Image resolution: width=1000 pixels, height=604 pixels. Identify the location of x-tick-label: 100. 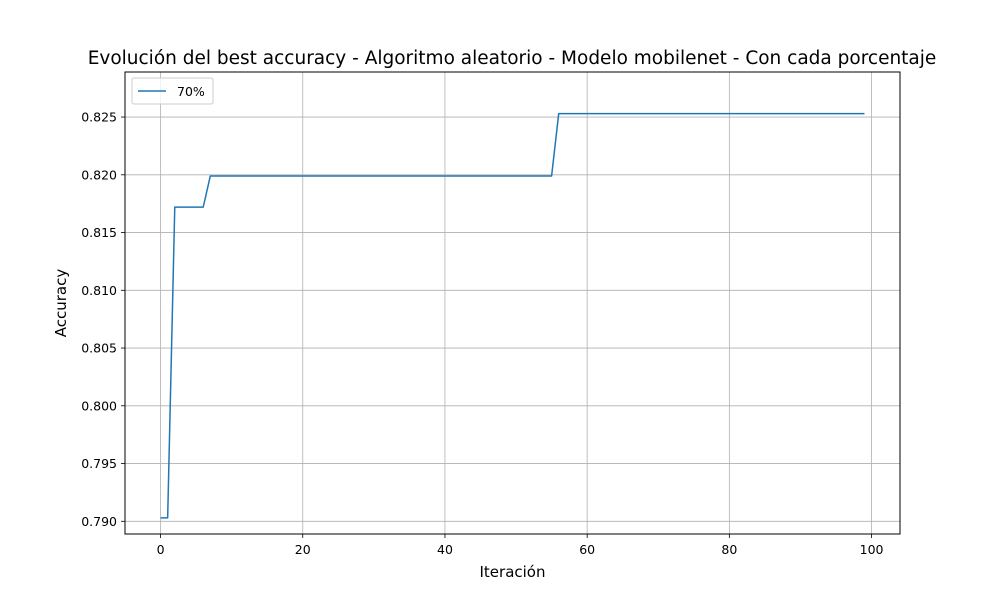
(872, 549).